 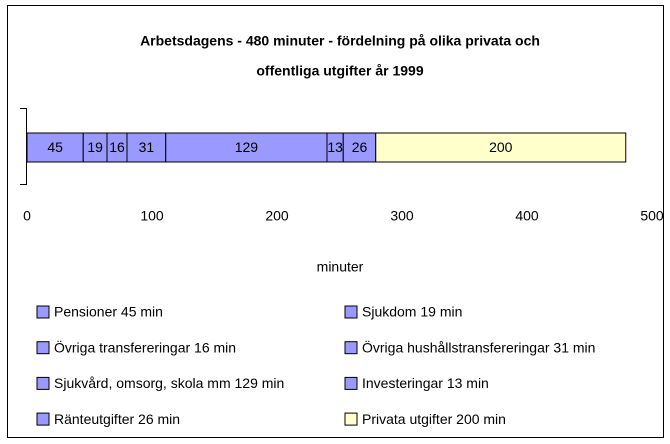 I want to click on data-label: 45, so click(x=55, y=147).